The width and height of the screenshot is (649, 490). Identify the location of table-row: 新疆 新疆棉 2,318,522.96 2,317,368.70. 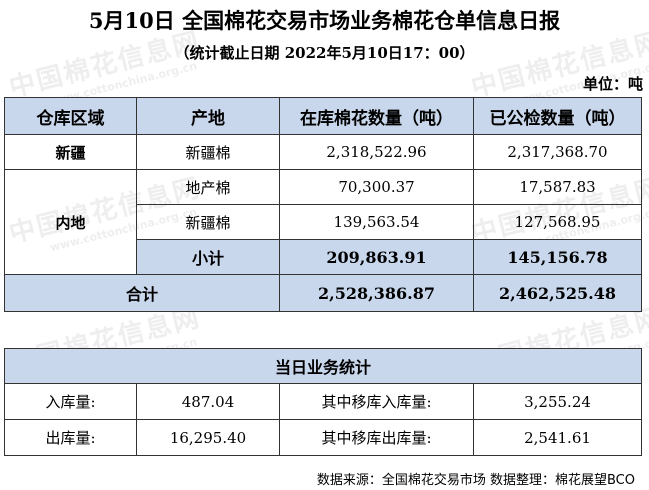
(323, 152).